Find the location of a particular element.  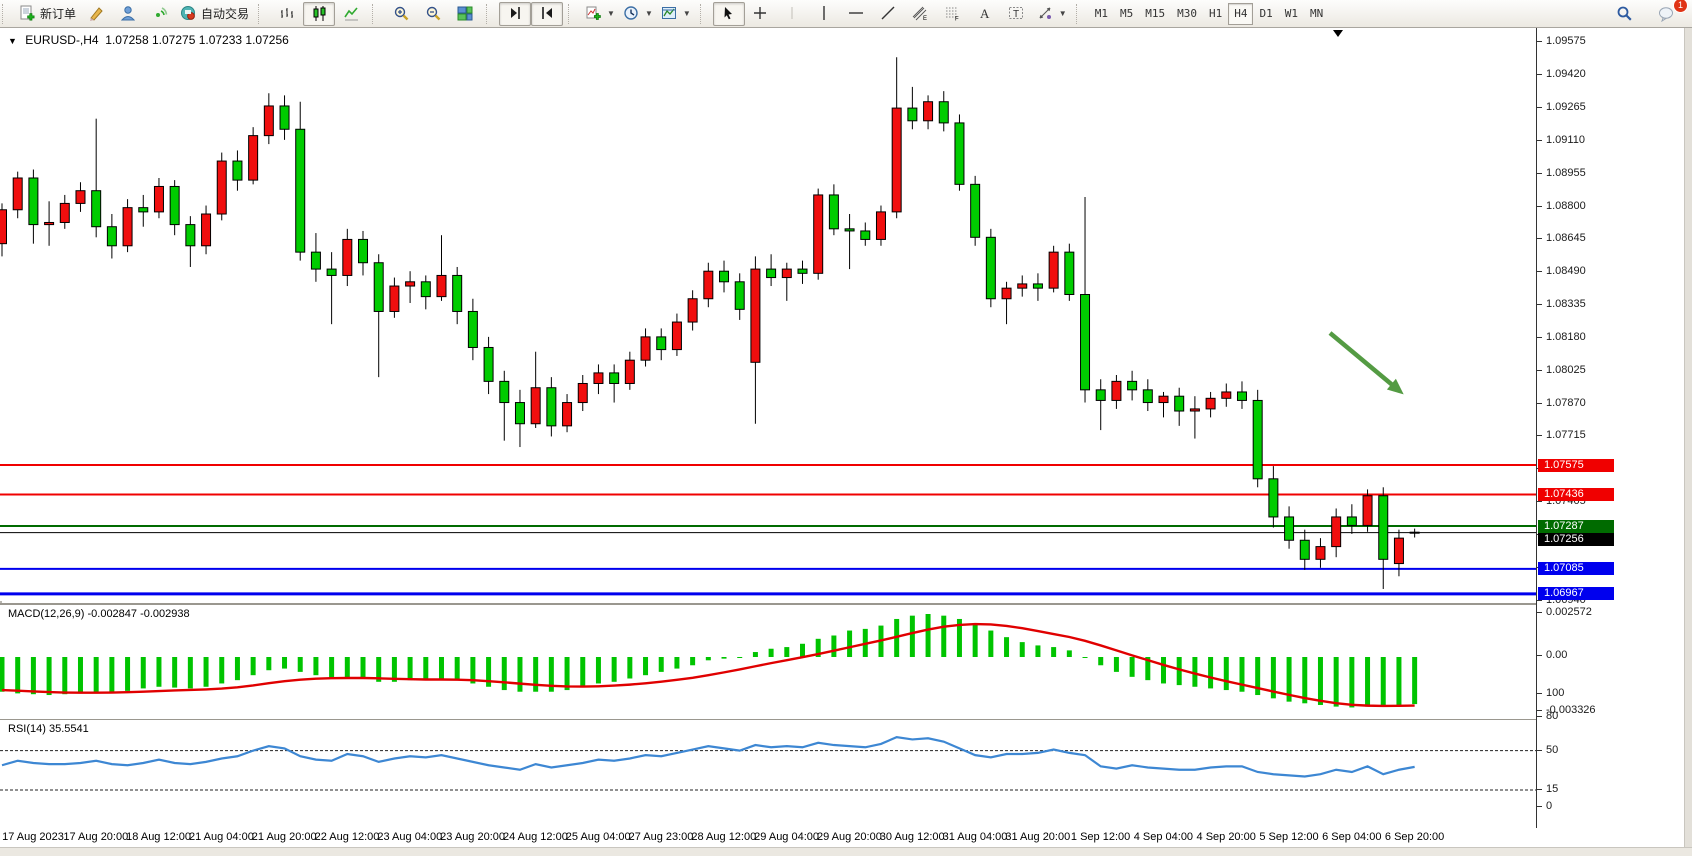

search-icon is located at coordinates (1624, 13).